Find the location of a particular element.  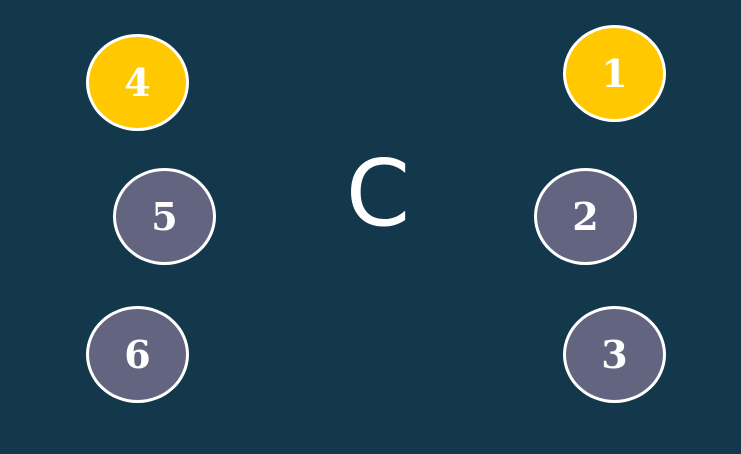

node-6-label: 6 is located at coordinates (137, 354).